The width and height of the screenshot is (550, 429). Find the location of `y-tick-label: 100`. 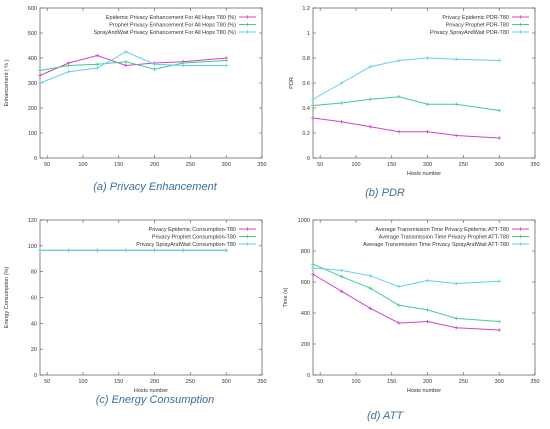

y-tick-label: 100 is located at coordinates (32, 247).